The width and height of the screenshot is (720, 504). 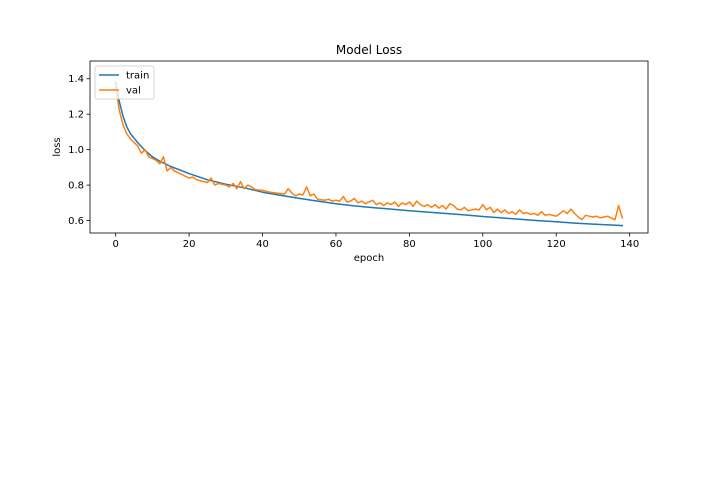 I want to click on legend-label-train: train, so click(x=137, y=76).